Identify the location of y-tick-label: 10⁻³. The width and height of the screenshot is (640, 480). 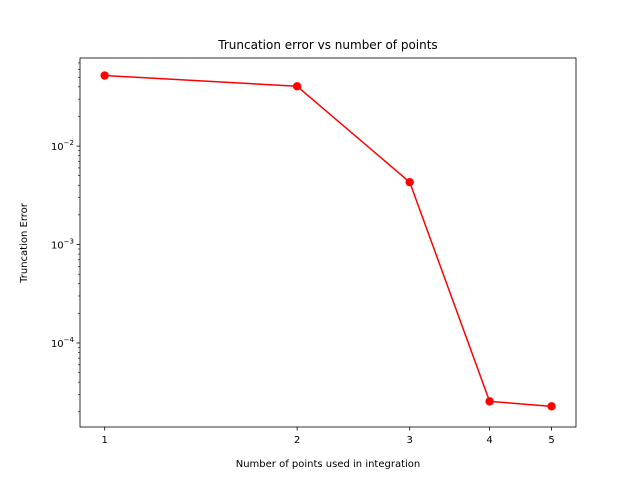
(62, 245).